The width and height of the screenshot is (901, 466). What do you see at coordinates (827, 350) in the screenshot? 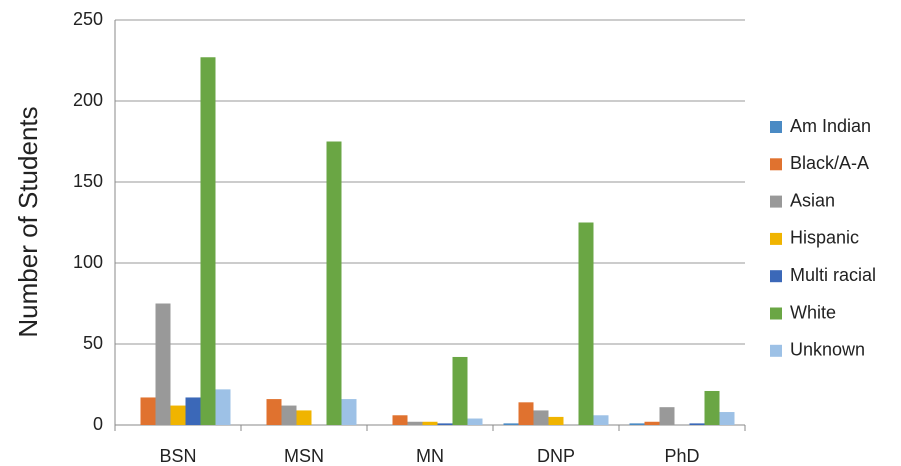
I see `legend-label: Unknown` at bounding box center [827, 350].